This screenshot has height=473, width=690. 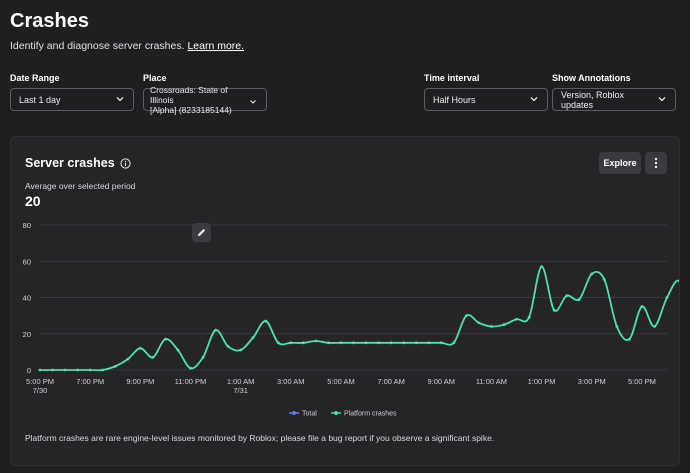 I want to click on y-tick-label: 40, so click(x=27, y=298).